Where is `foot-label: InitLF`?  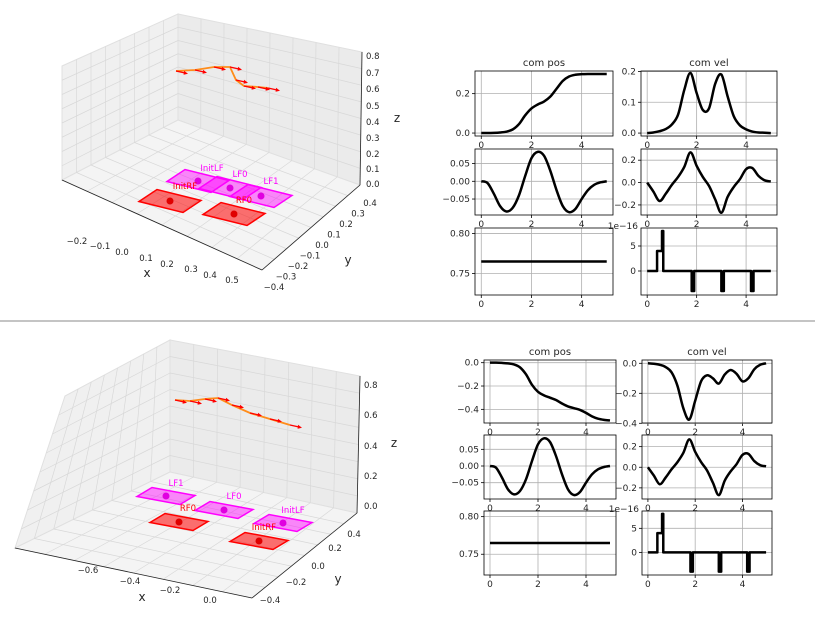 foot-label: InitLF is located at coordinates (211, 169).